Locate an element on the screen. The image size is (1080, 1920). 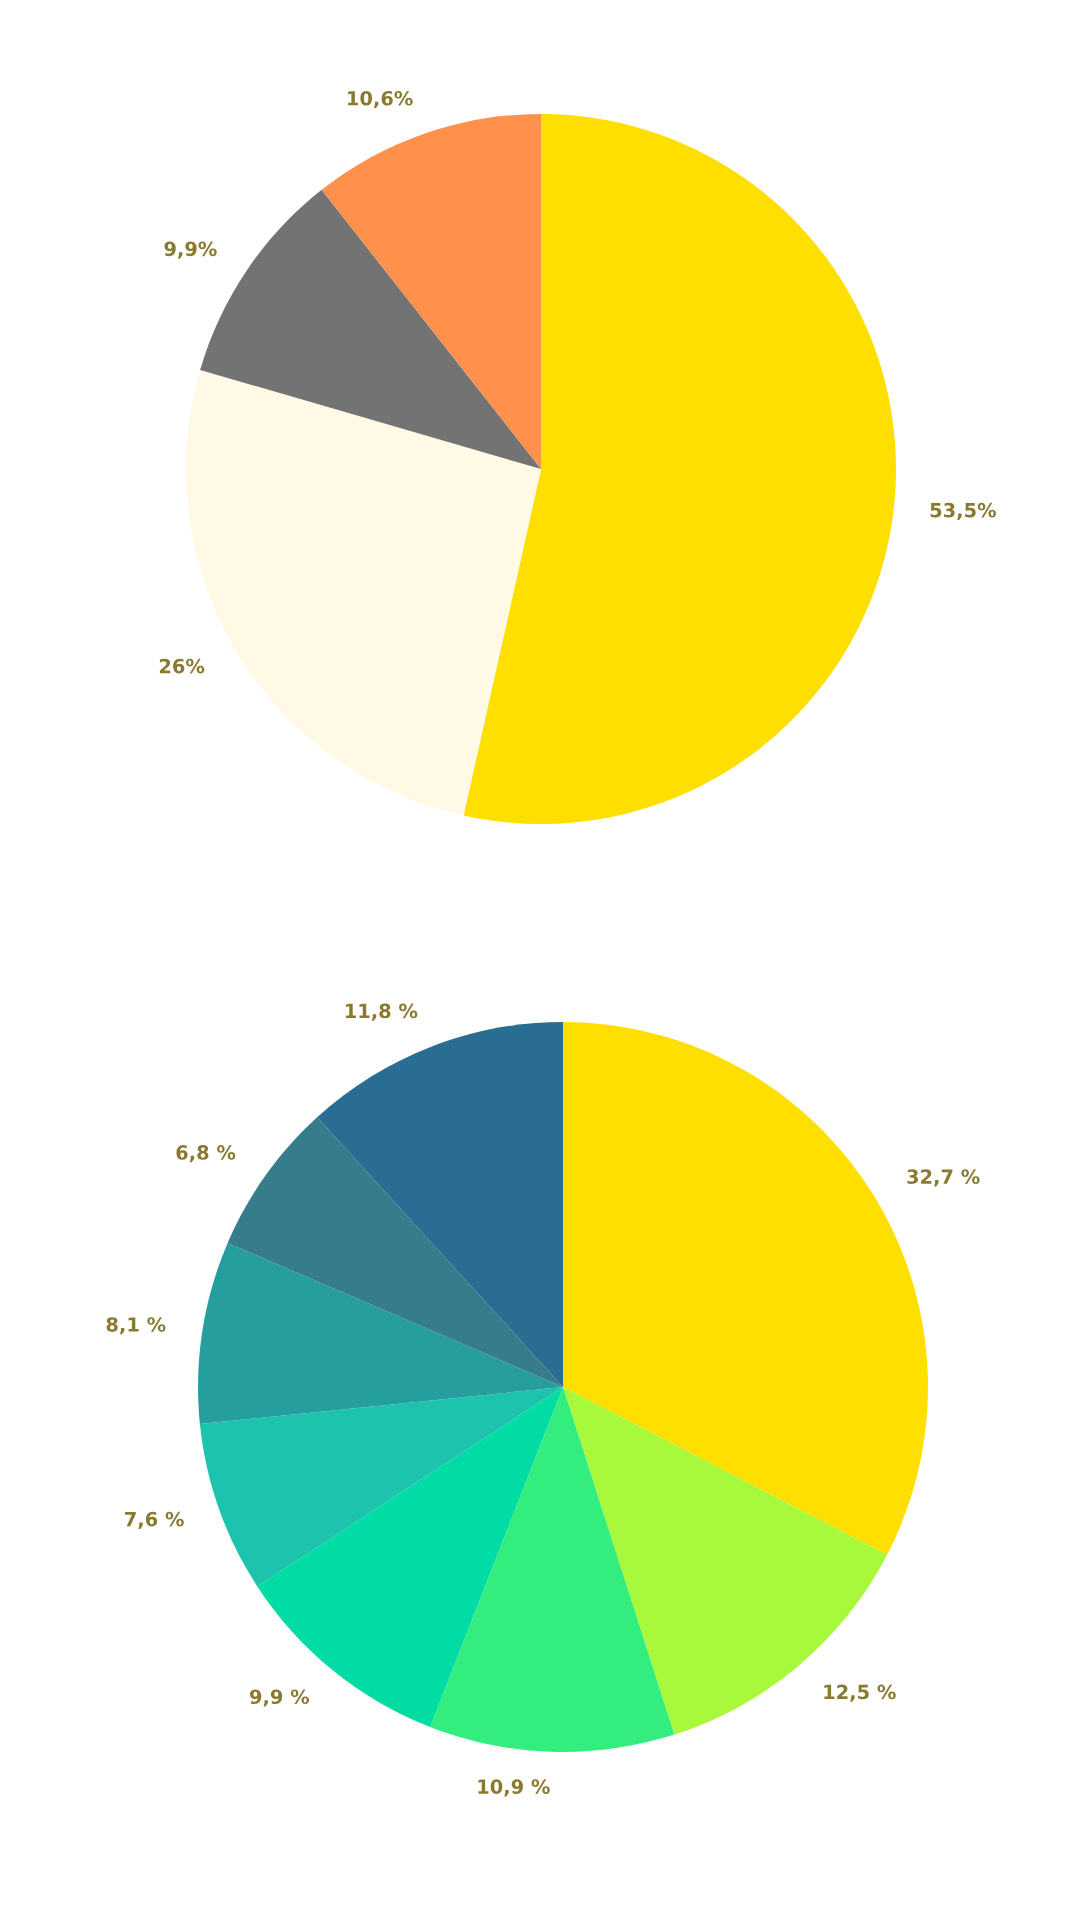
data-label: 26% is located at coordinates (182, 666).